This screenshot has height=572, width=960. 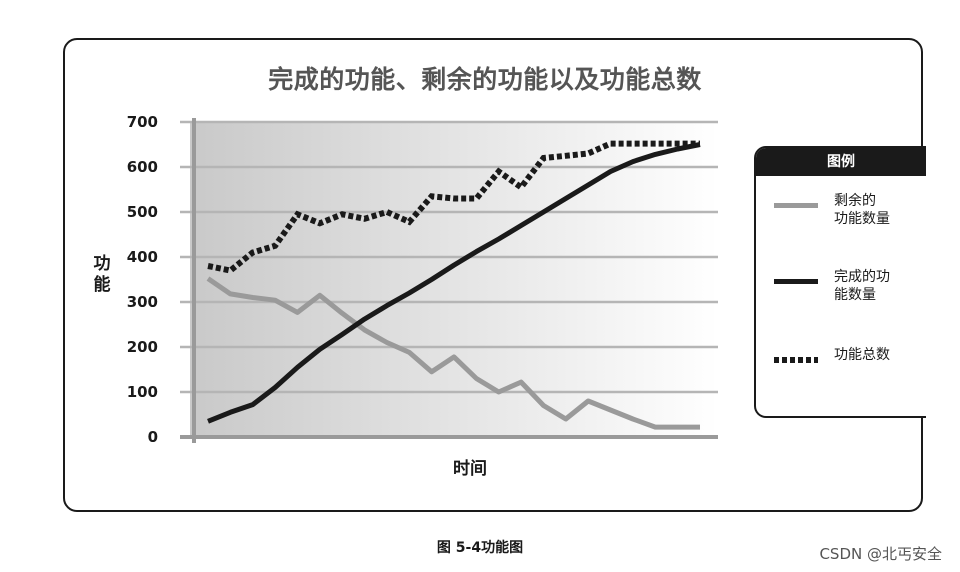 I want to click on legend-item-completed: 完成的功 能数量, so click(x=844, y=286).